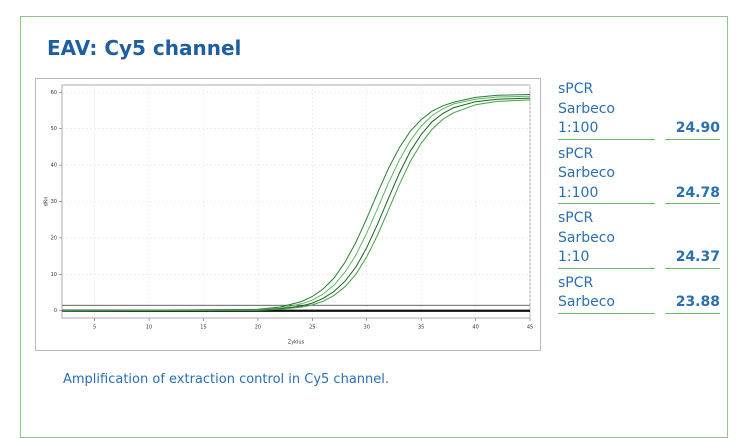  I want to click on row-value: 23.88, so click(692, 303).